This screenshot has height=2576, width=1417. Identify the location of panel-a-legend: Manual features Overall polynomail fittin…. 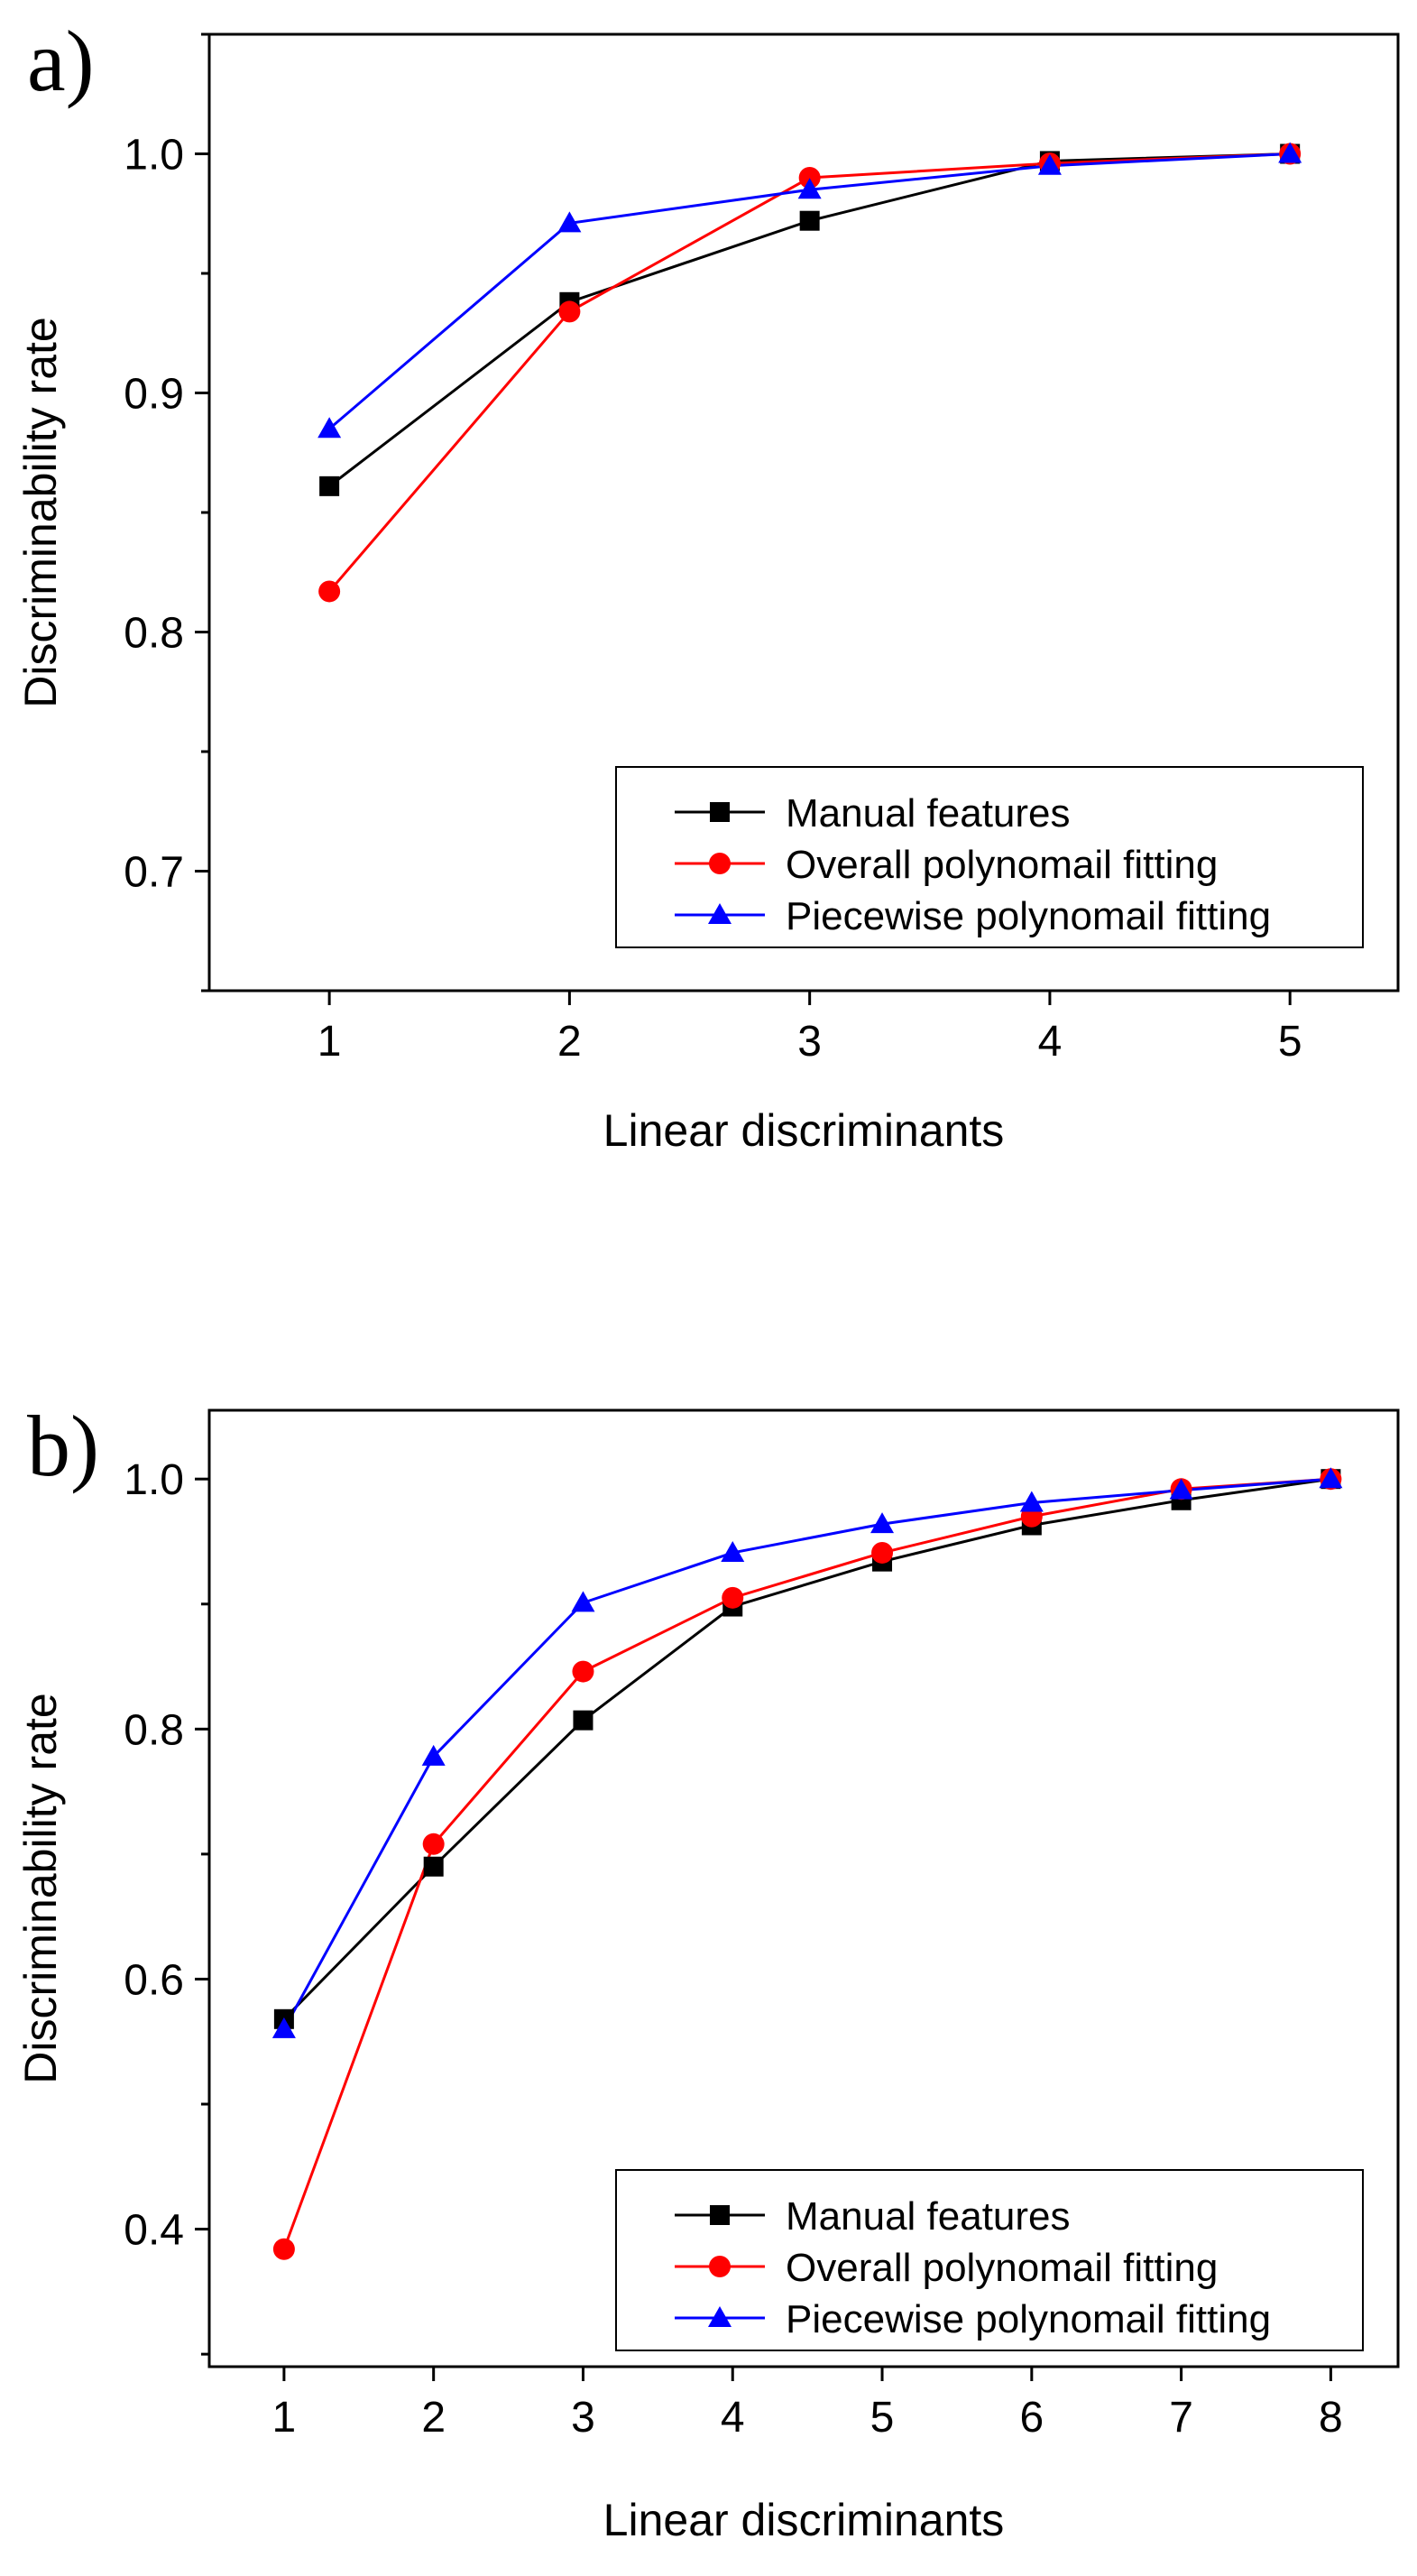
(989, 857).